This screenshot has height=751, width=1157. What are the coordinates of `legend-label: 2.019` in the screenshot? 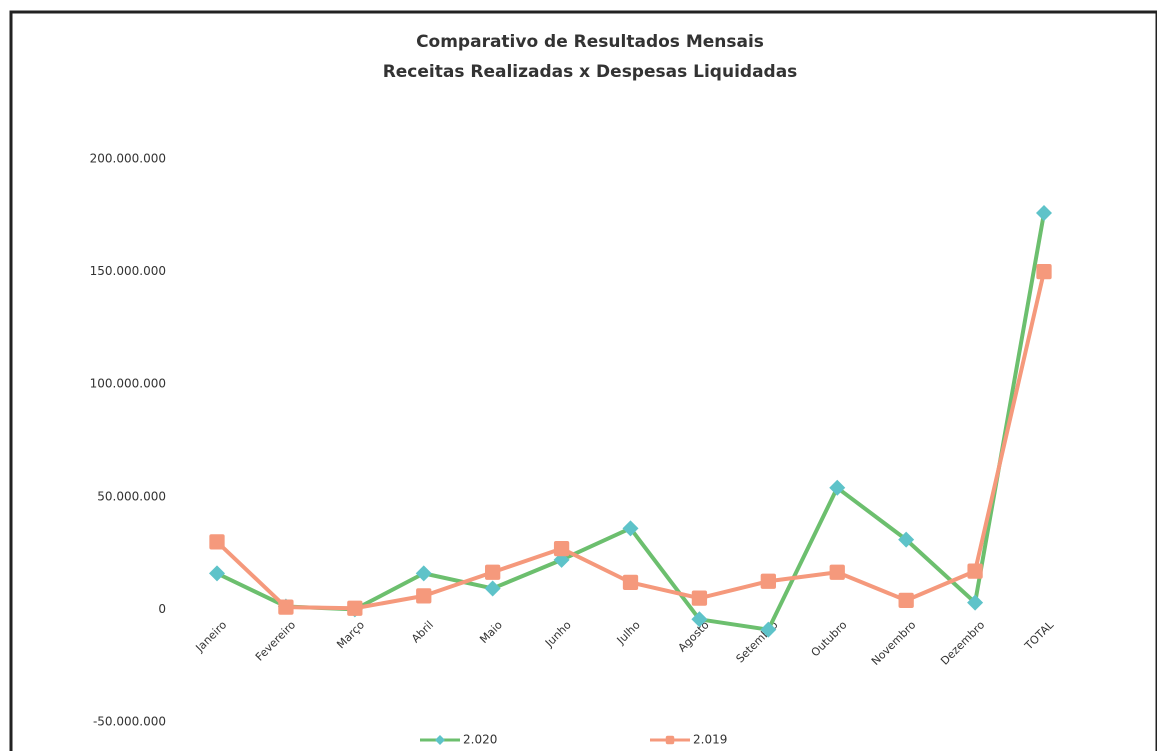 It's located at (710, 740).